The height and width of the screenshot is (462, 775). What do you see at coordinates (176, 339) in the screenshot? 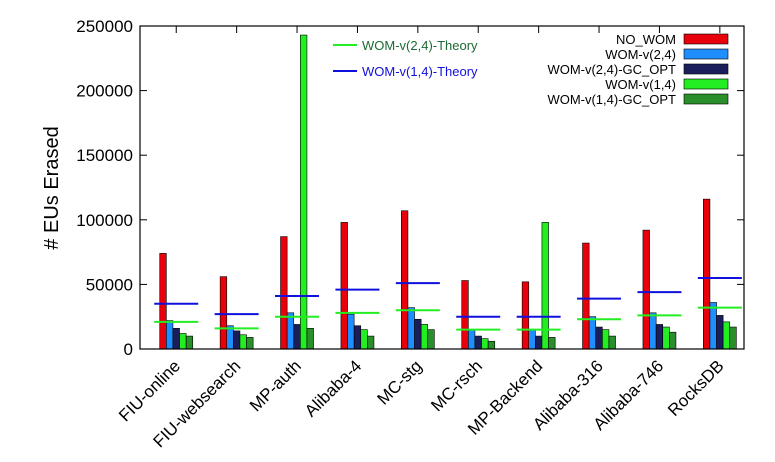
I see `bar-wom-v-2-4-gc-opt-fiu-online` at bounding box center [176, 339].